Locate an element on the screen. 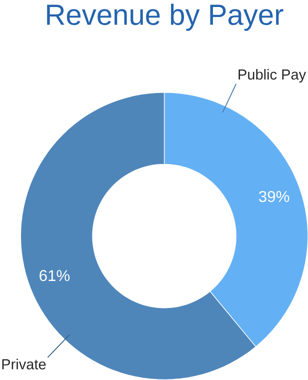  data-label: 61% is located at coordinates (55, 276).